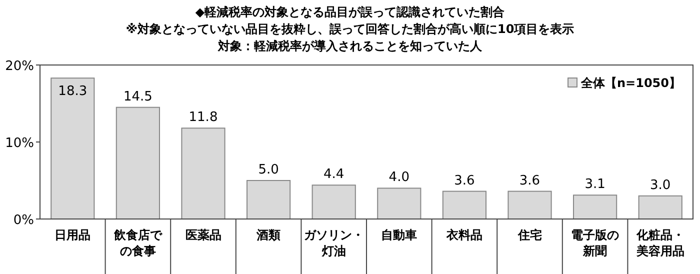 The width and height of the screenshot is (700, 274). Describe the element at coordinates (350, 29) in the screenshot. I see `chart-subtitle: ※対象となっていない品目を抜粋し、誤って回答した割合が高い順に10項目を表示` at that location.